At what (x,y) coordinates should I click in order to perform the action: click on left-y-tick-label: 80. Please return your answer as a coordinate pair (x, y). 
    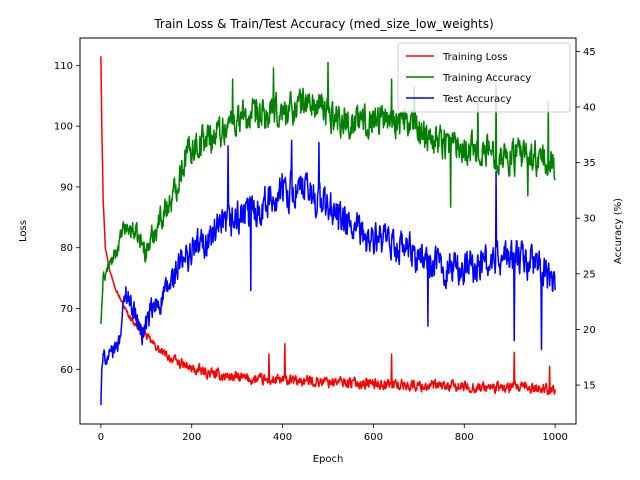
    Looking at the image, I should click on (66, 248).